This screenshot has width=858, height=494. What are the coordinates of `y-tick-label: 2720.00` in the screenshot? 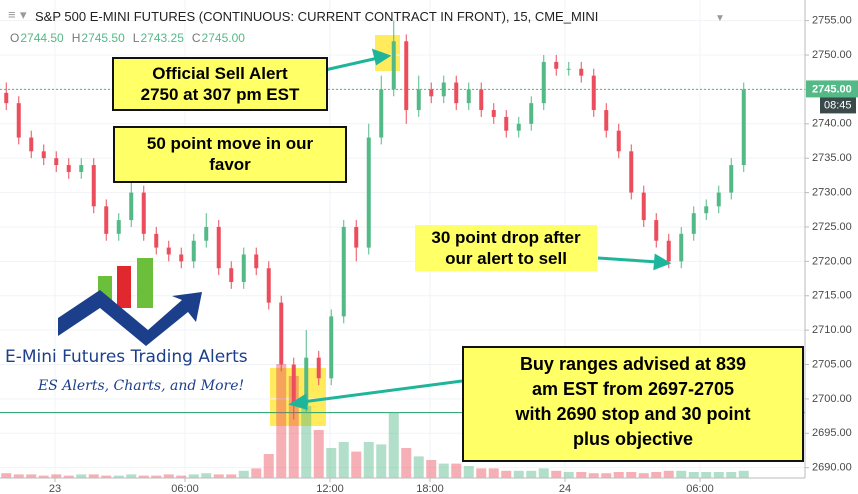 It's located at (832, 261).